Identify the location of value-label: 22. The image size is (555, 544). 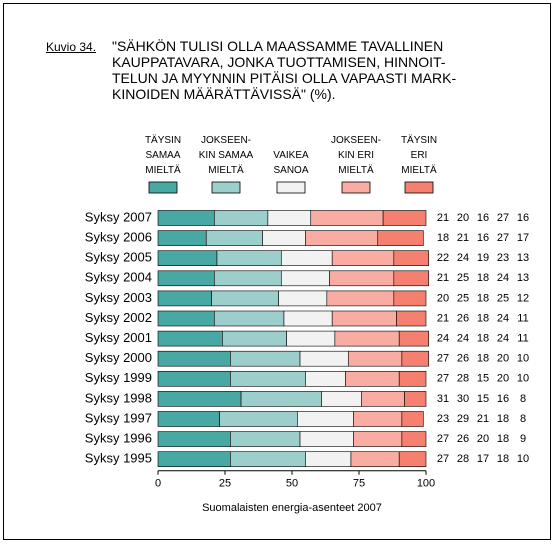
(443, 258).